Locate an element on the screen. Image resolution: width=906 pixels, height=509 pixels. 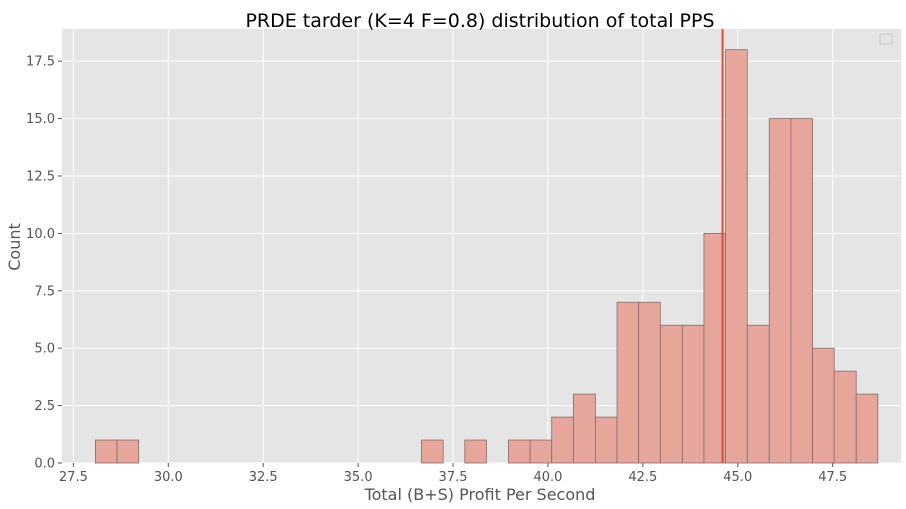
x-tick-label: 32.5 is located at coordinates (263, 477).